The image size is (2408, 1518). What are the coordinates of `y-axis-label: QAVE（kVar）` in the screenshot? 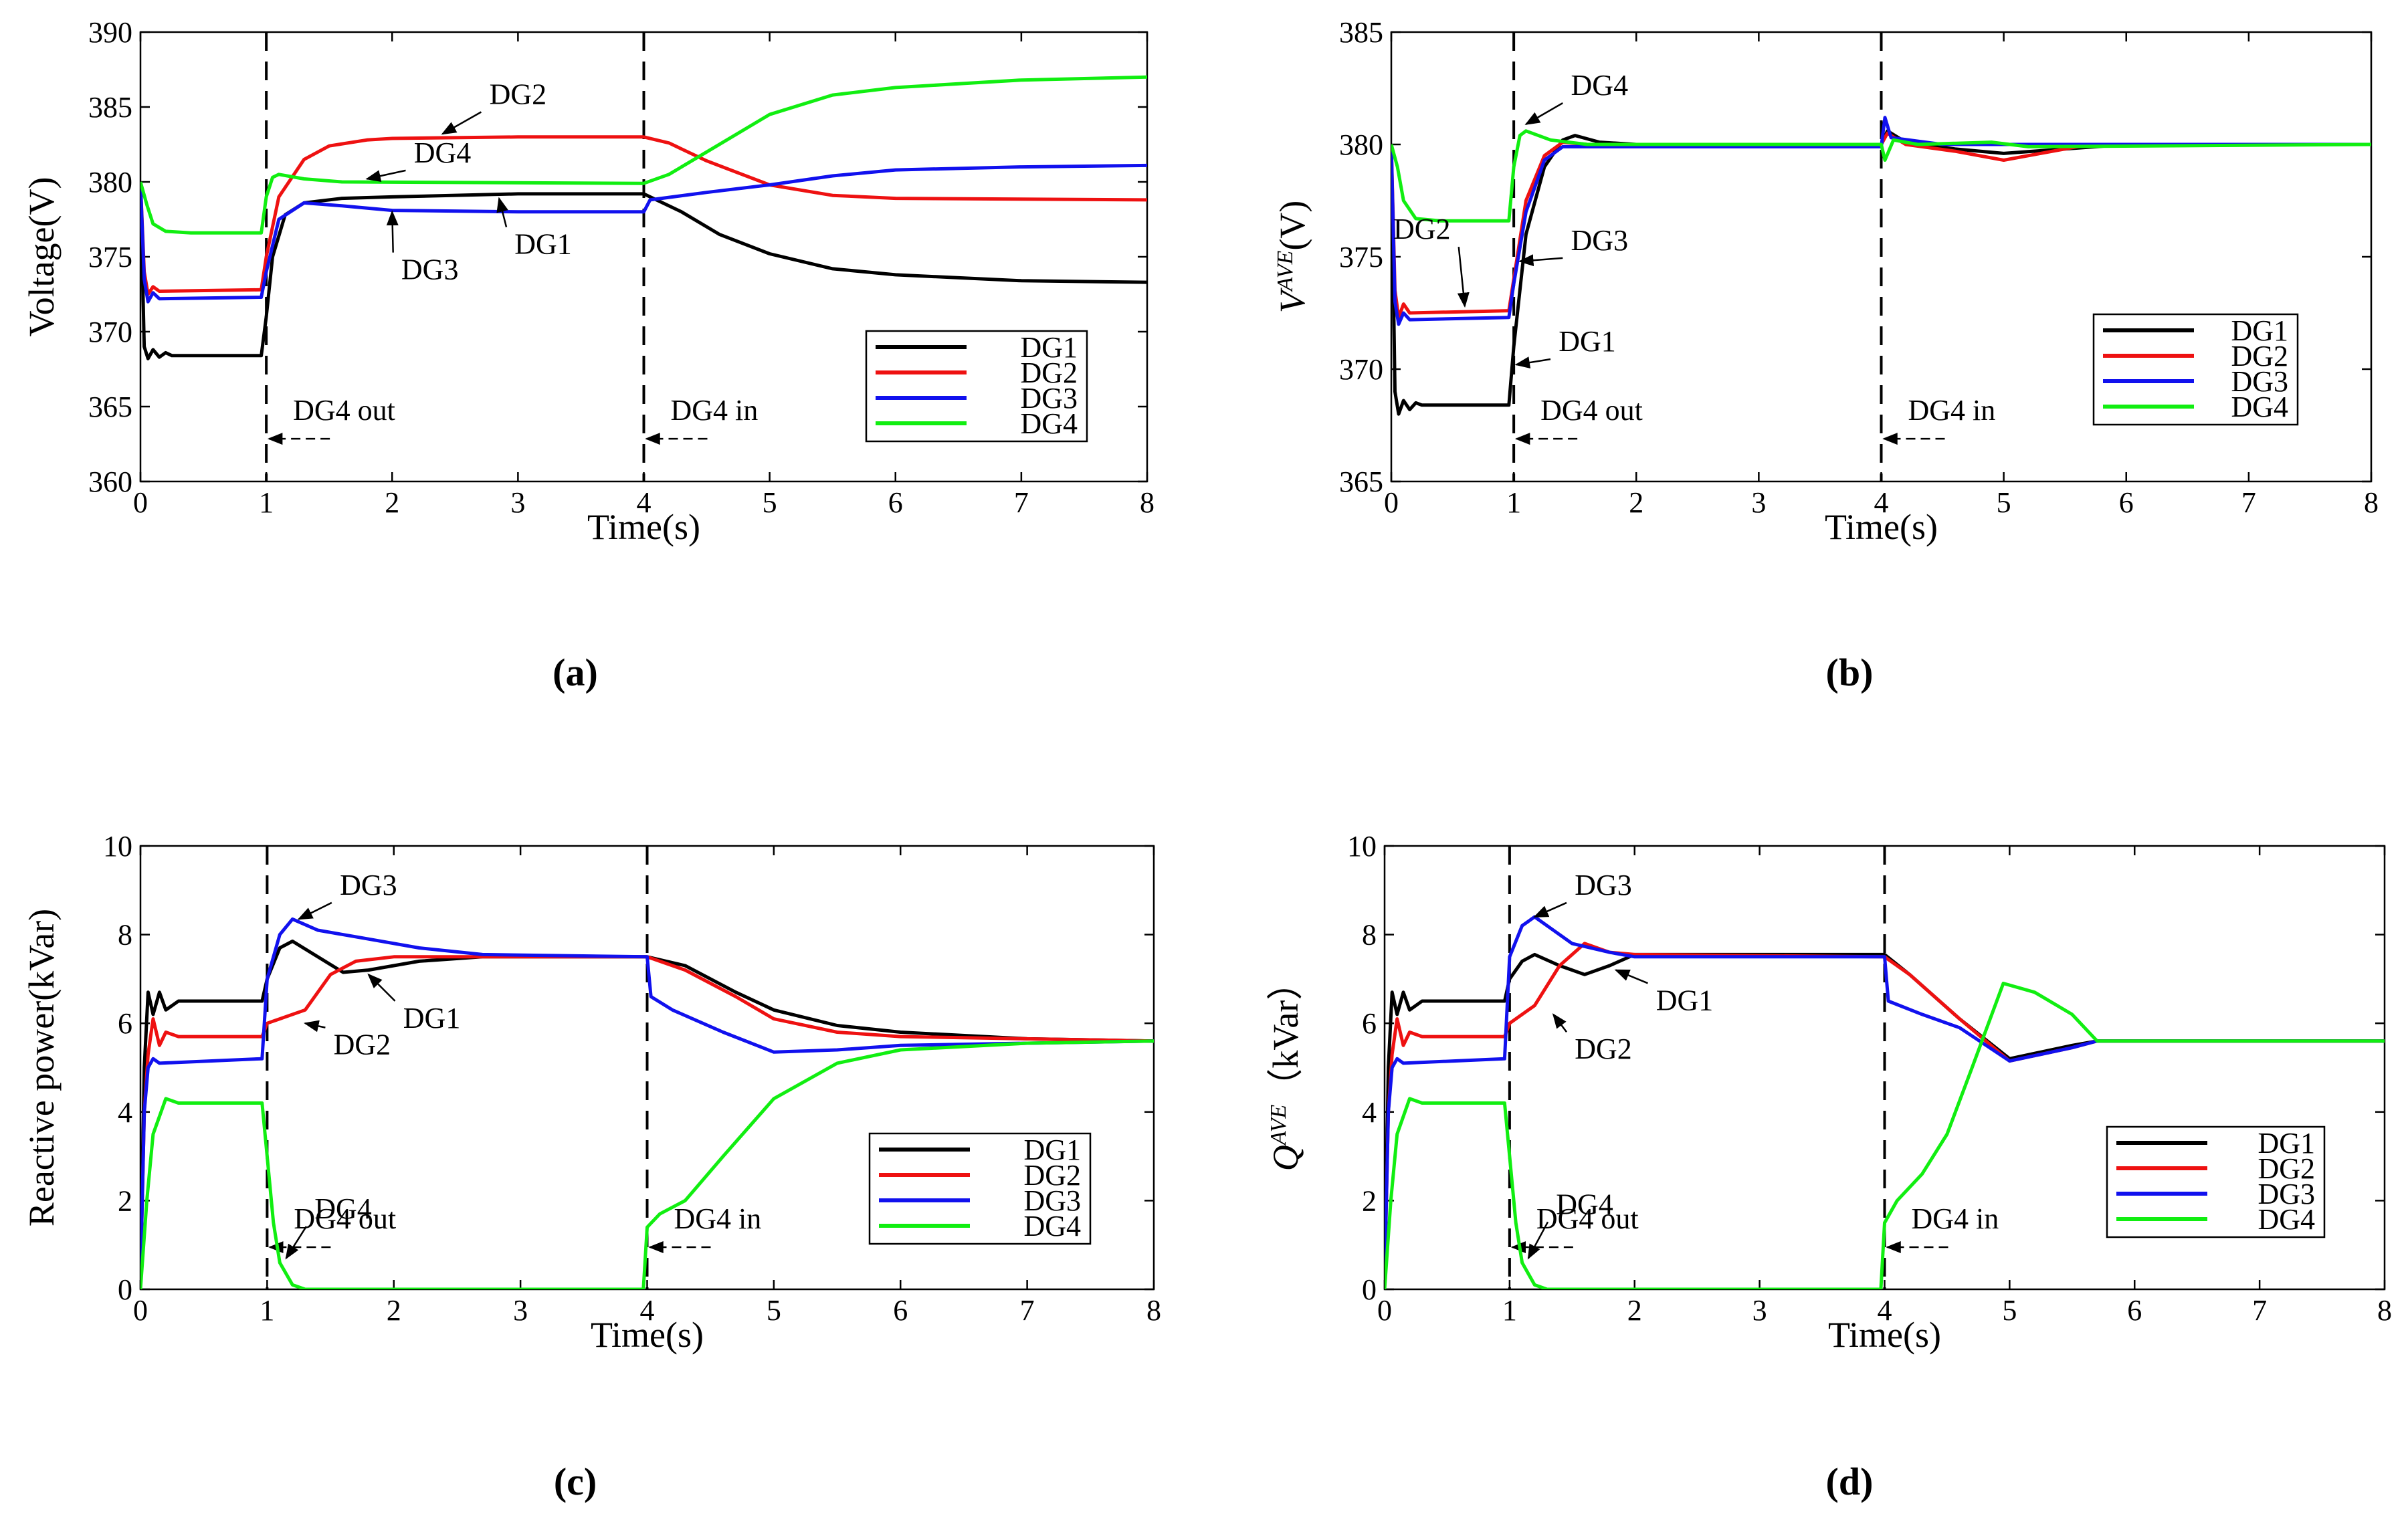 It's located at (1286, 1068).